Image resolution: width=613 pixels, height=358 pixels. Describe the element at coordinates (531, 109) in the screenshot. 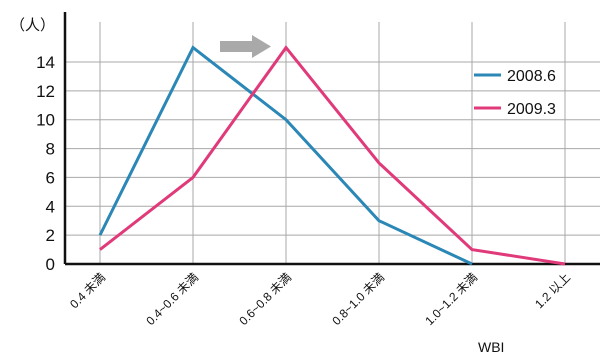

I see `legend-label: 2009.3` at that location.